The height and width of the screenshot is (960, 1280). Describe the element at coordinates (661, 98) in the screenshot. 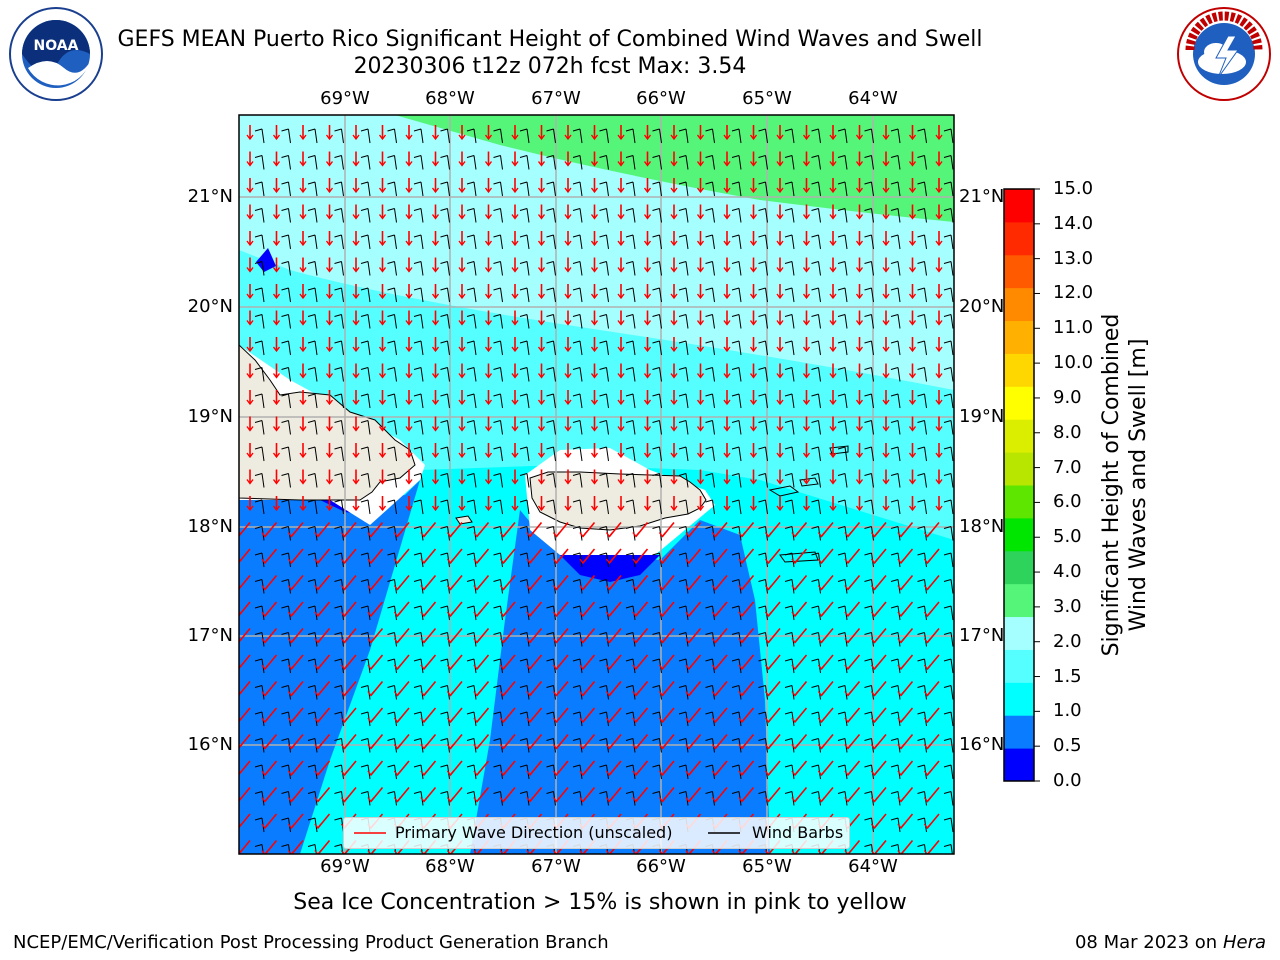

I see `lon-label-top: 66°W` at that location.